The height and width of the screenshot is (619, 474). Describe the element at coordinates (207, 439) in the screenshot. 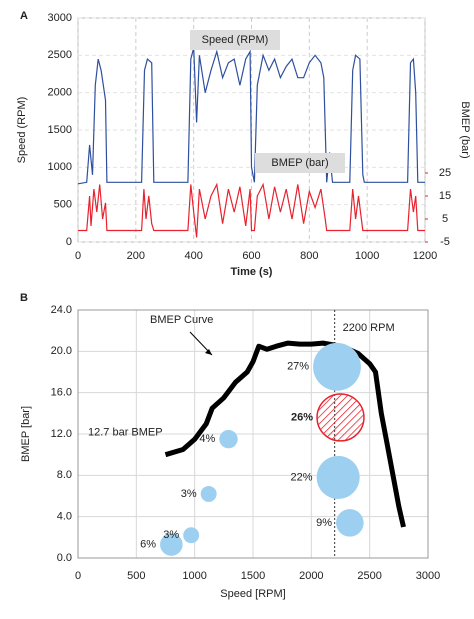

I see `bubble-label: 4%` at that location.